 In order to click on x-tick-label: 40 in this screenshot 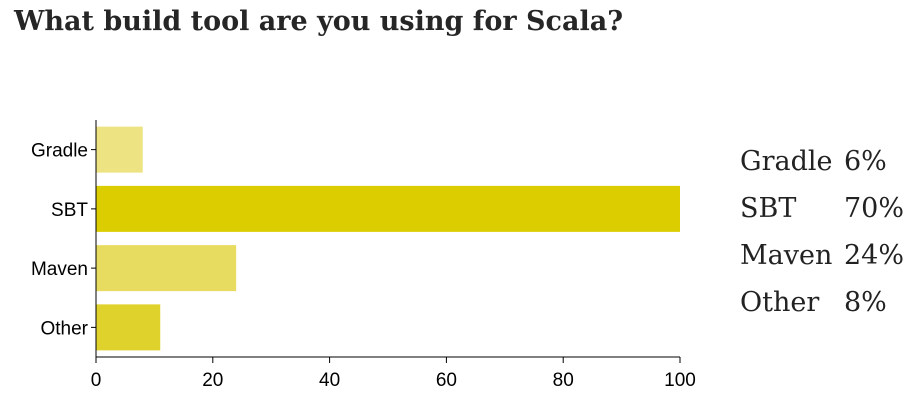, I will do `click(329, 380)`.